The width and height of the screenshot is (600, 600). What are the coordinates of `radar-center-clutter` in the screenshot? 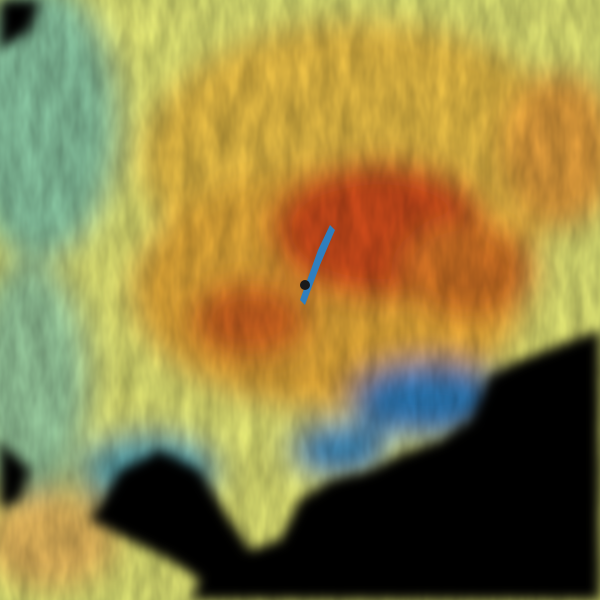 It's located at (317, 265).